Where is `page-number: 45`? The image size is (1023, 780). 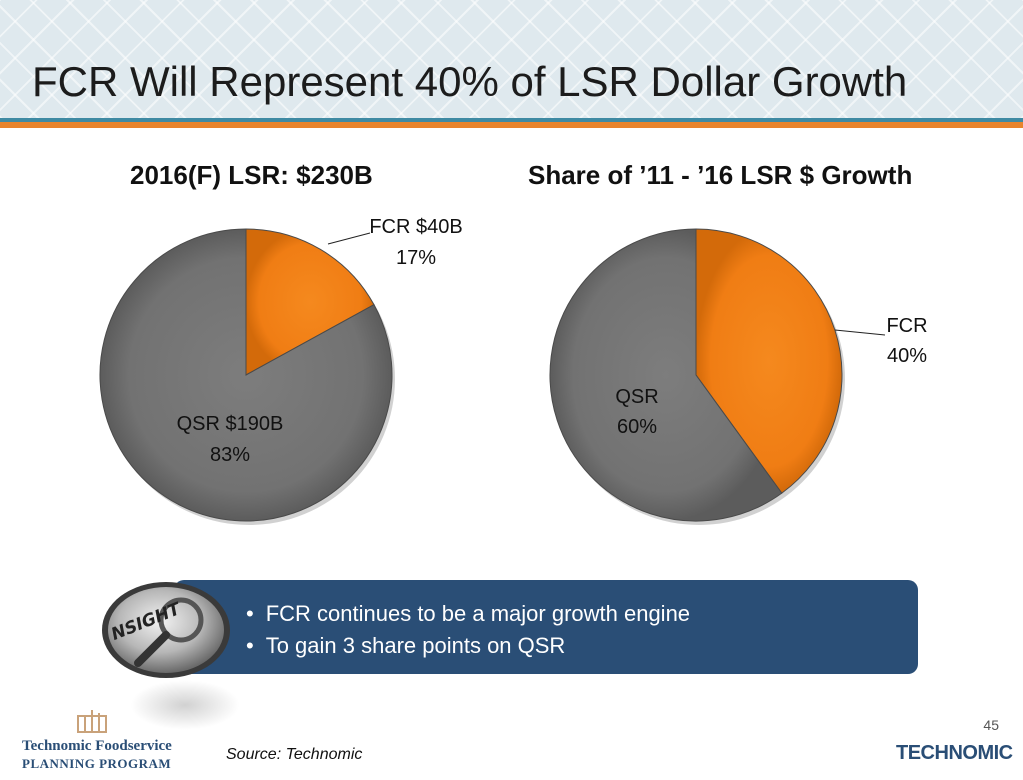 page-number: 45 is located at coordinates (991, 725).